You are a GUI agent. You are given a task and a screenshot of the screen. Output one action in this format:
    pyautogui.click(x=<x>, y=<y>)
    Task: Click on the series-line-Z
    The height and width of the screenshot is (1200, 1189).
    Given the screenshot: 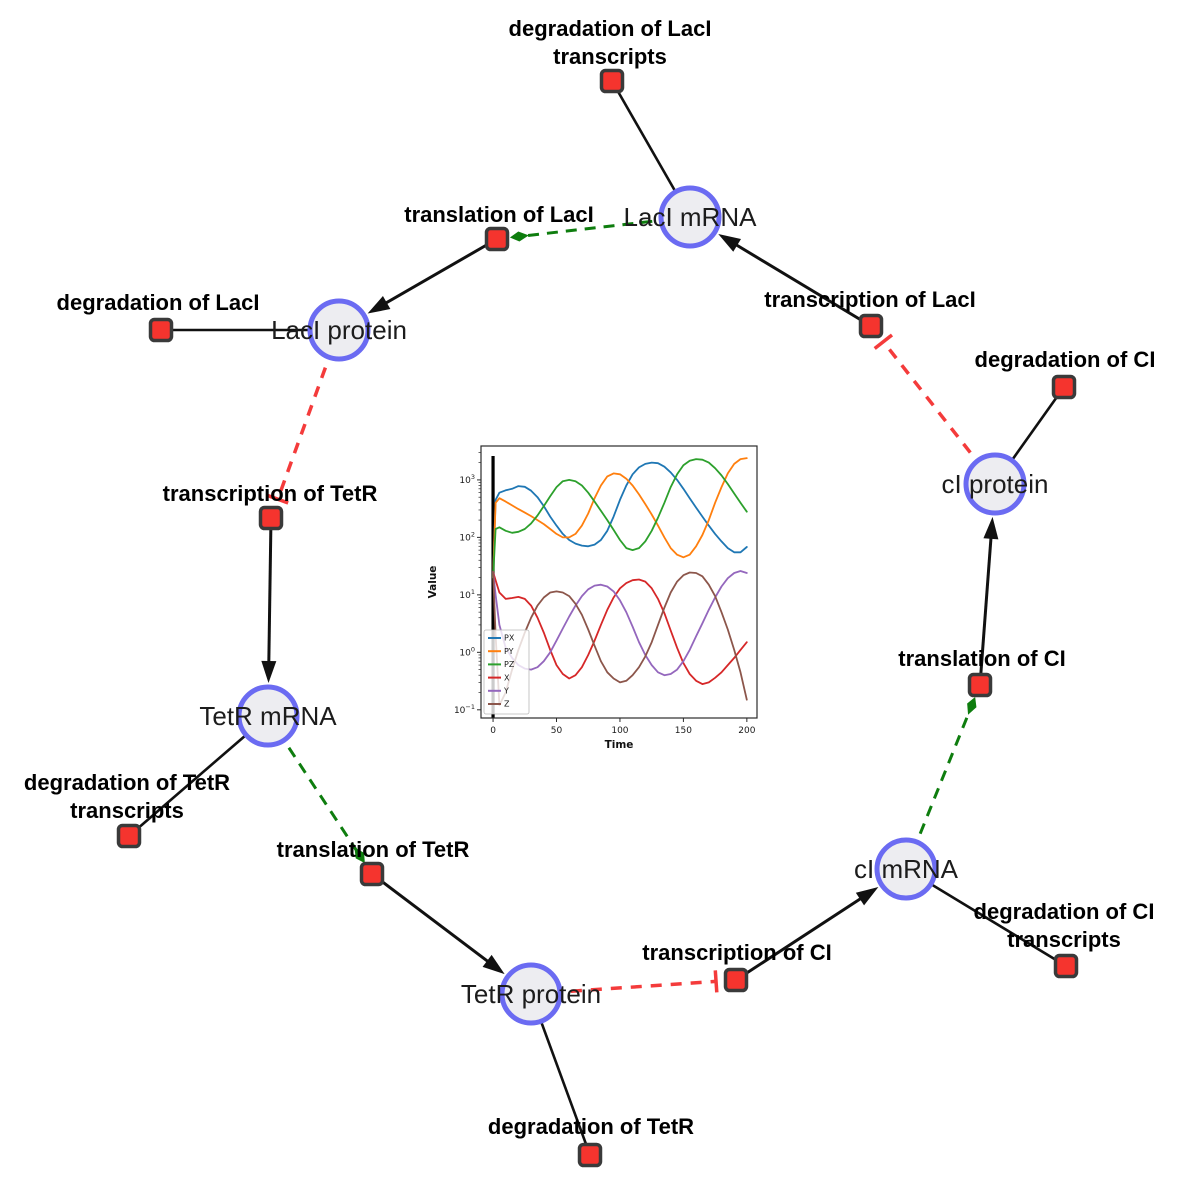 What is the action you would take?
    pyautogui.click(x=620, y=639)
    